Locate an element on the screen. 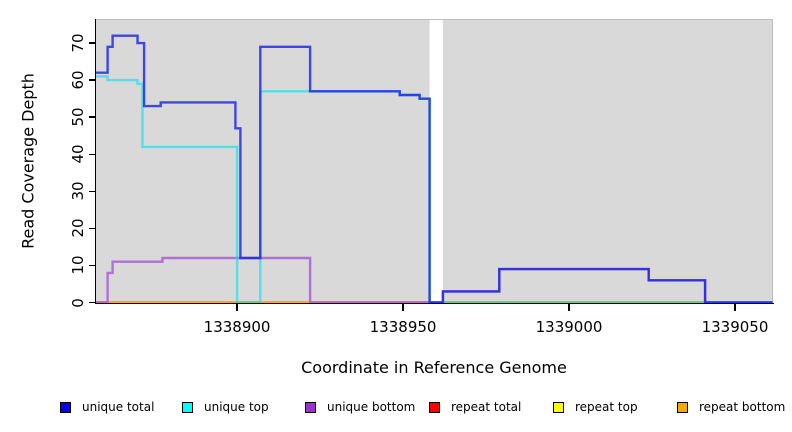  unique-bottom-swatch-icon is located at coordinates (310, 407).